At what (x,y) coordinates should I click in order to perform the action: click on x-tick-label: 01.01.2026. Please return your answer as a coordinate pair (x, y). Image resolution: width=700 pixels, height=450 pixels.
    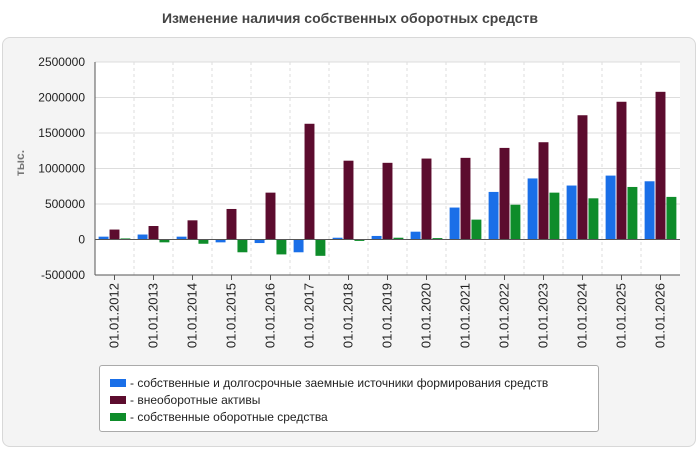
    Looking at the image, I should click on (660, 315).